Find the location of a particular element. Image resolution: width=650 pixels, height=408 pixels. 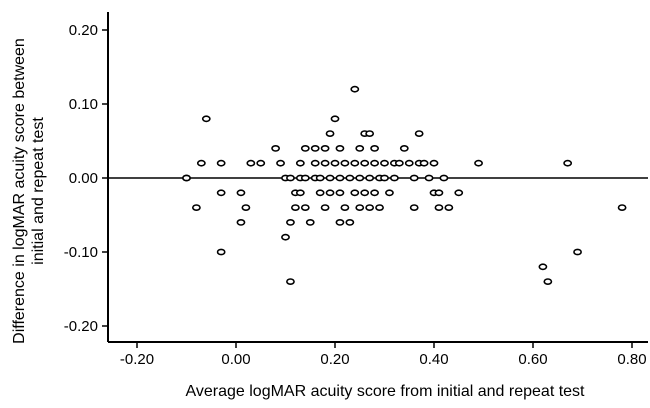

y-tick-label: 0.20 is located at coordinates (83, 30).